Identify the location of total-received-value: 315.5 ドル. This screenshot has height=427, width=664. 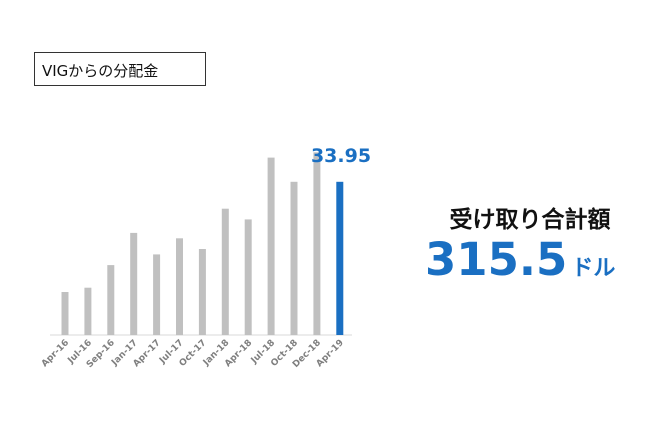
(520, 259).